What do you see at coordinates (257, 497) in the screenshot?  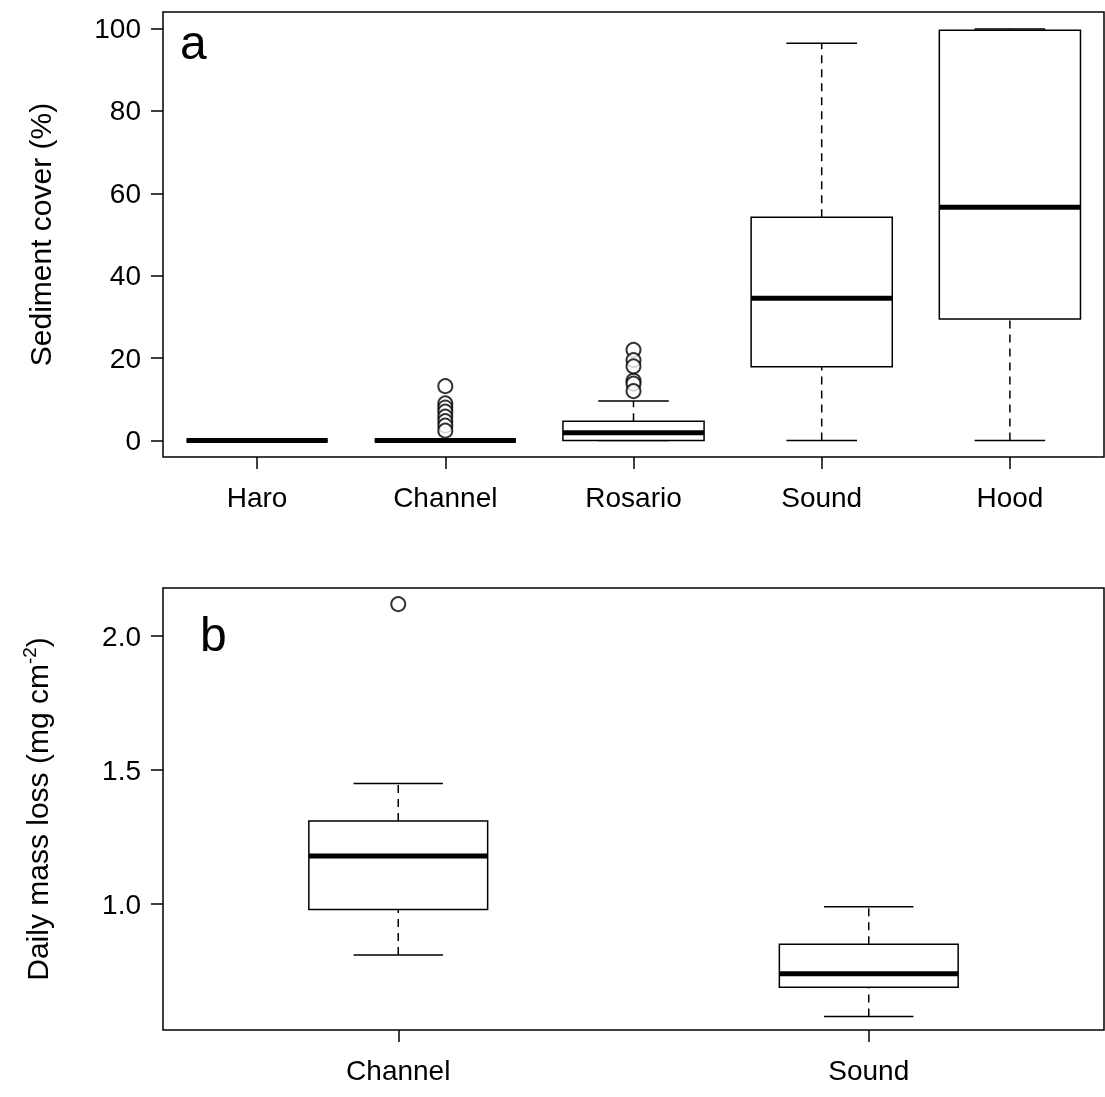 I see `x-tick-label: Haro` at bounding box center [257, 497].